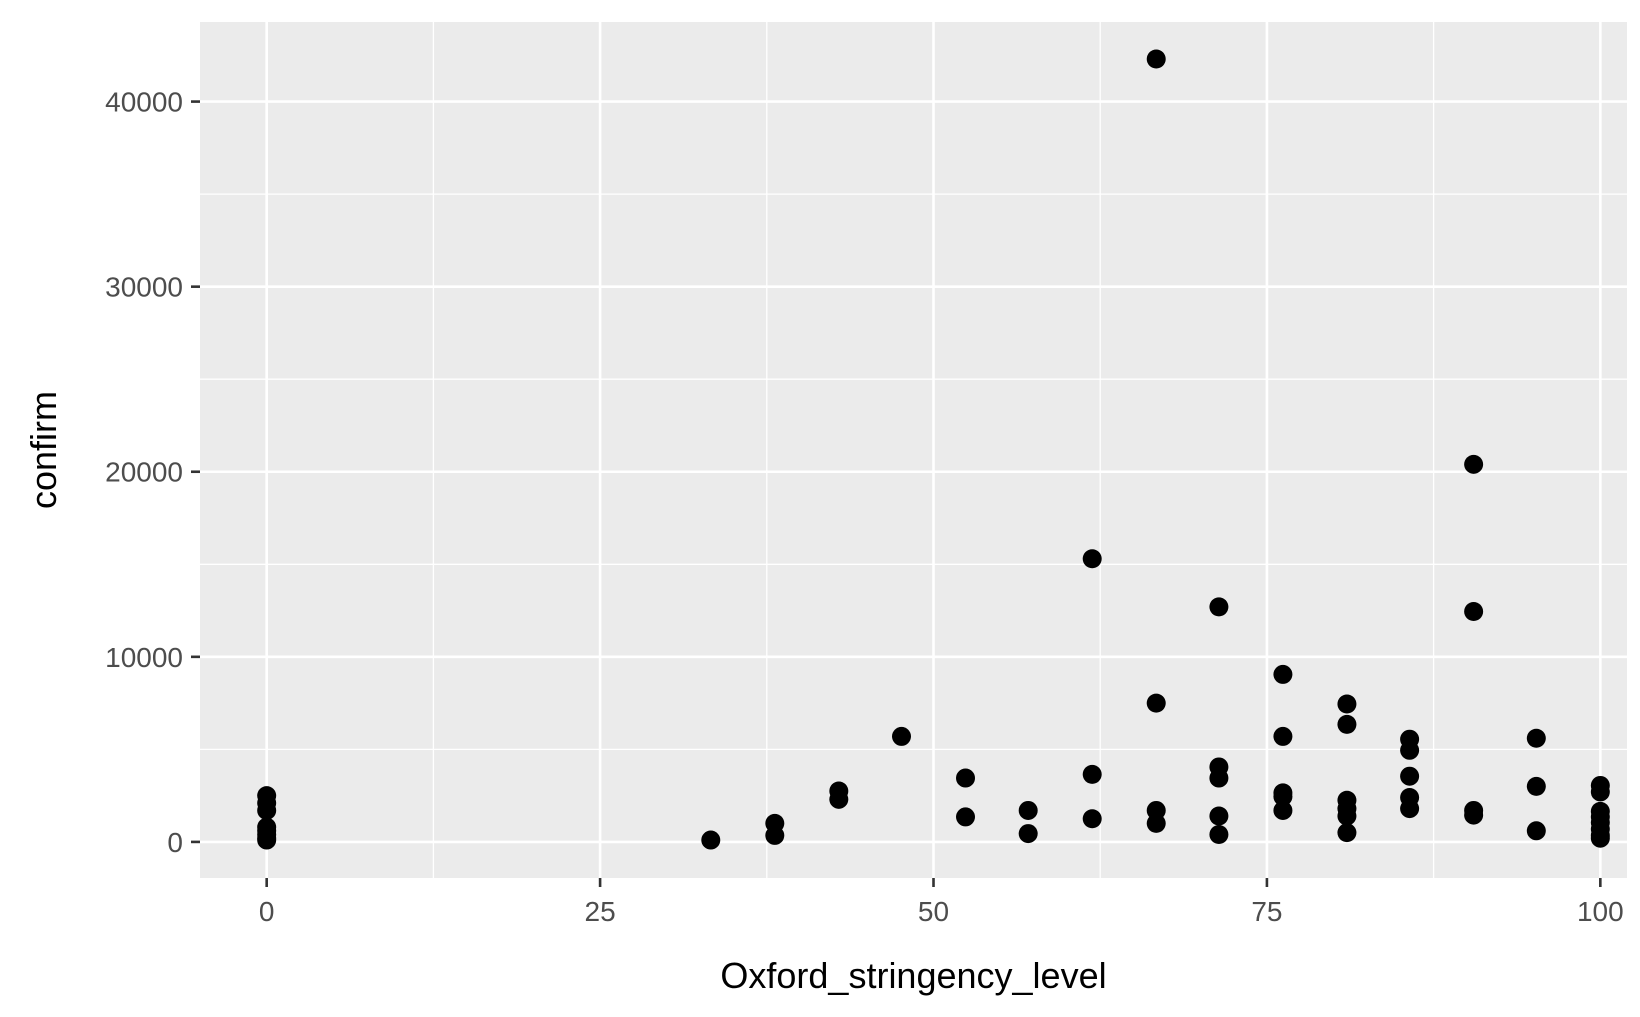  Describe the element at coordinates (933, 911) in the screenshot. I see `x-tick-label: 50` at that location.